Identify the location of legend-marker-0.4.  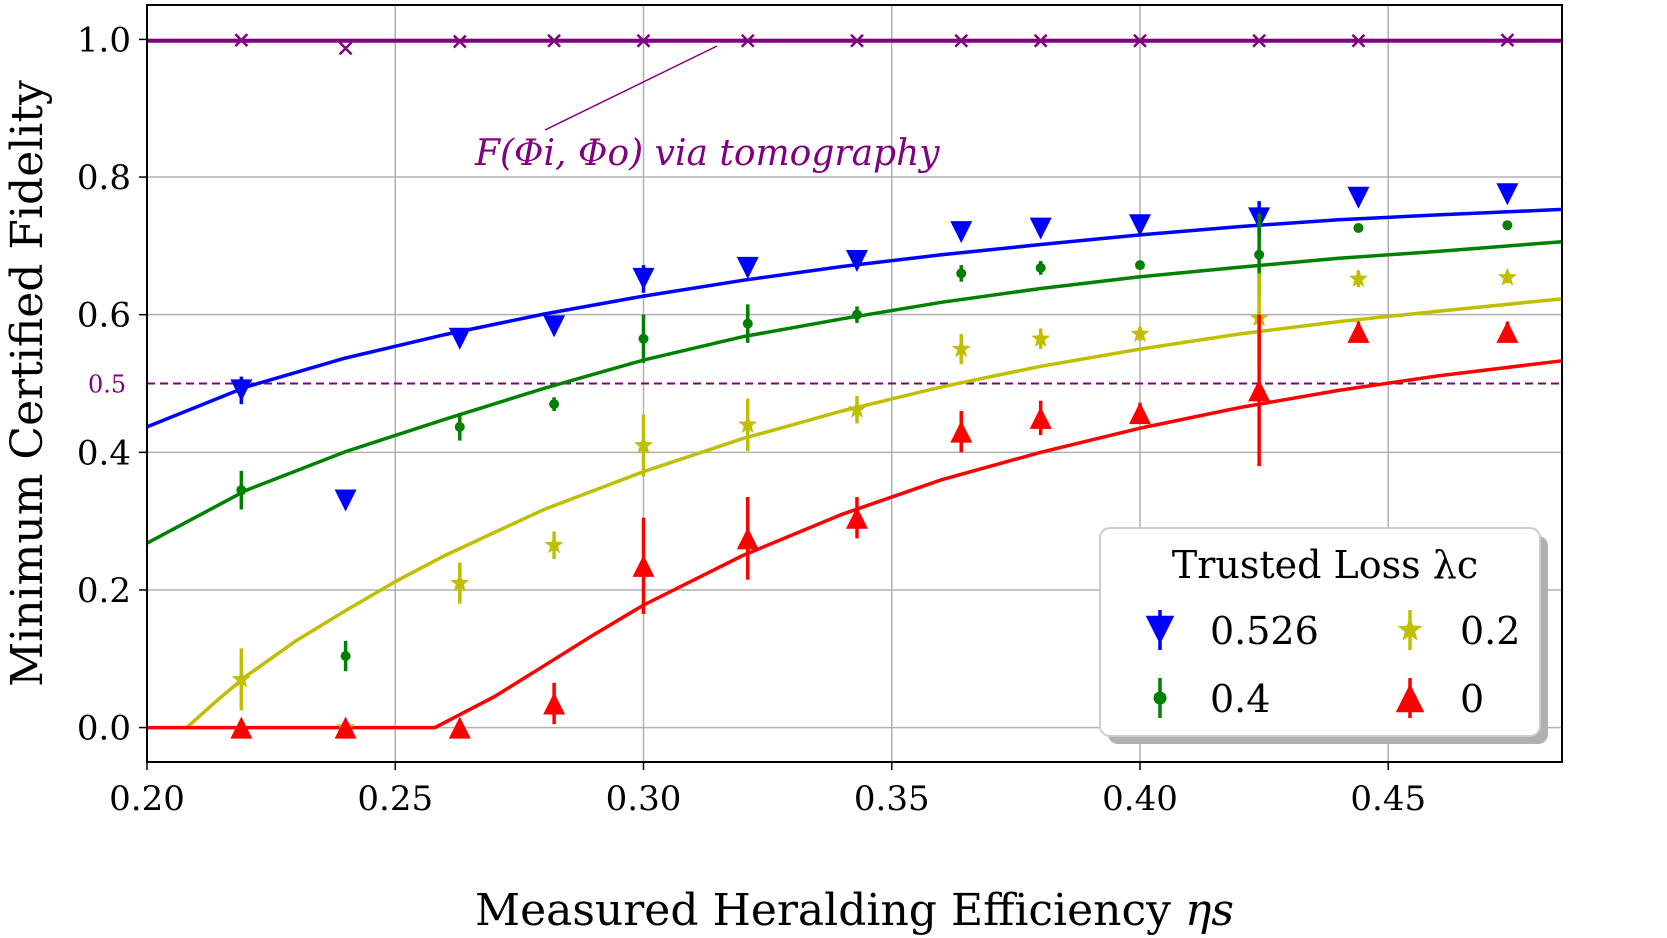
(1160, 698).